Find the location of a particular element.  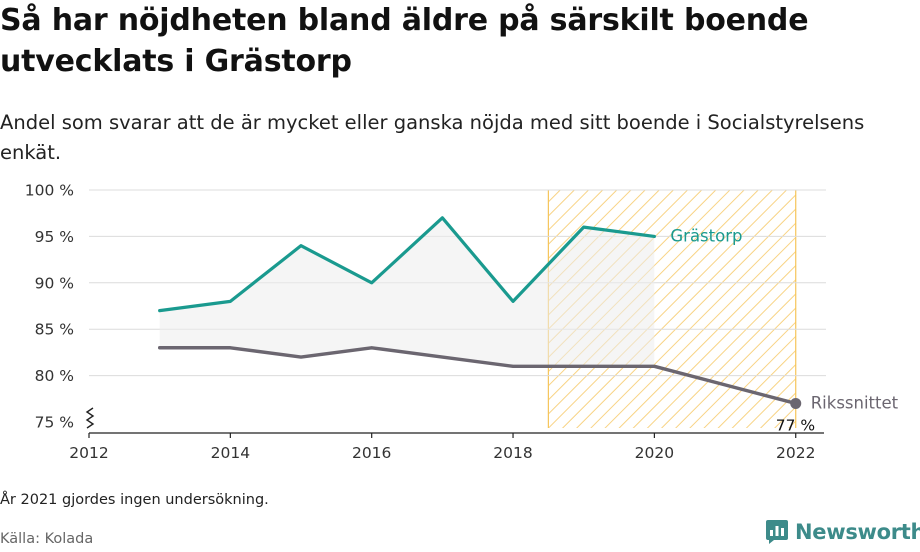

y-tick-label: 85 % is located at coordinates (54, 330).